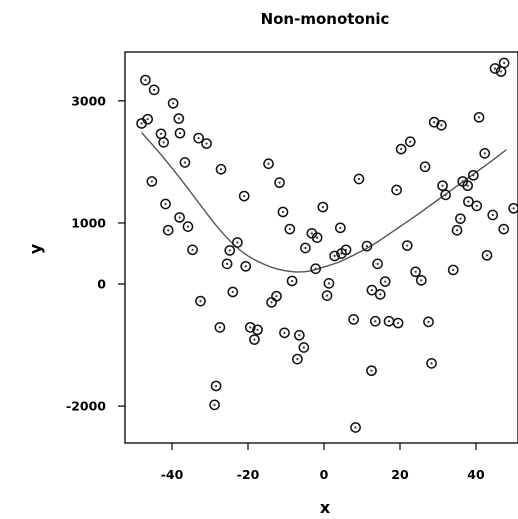 Image resolution: width=518 pixels, height=519 pixels. Describe the element at coordinates (400, 474) in the screenshot. I see `x-tick-label: 20` at that location.